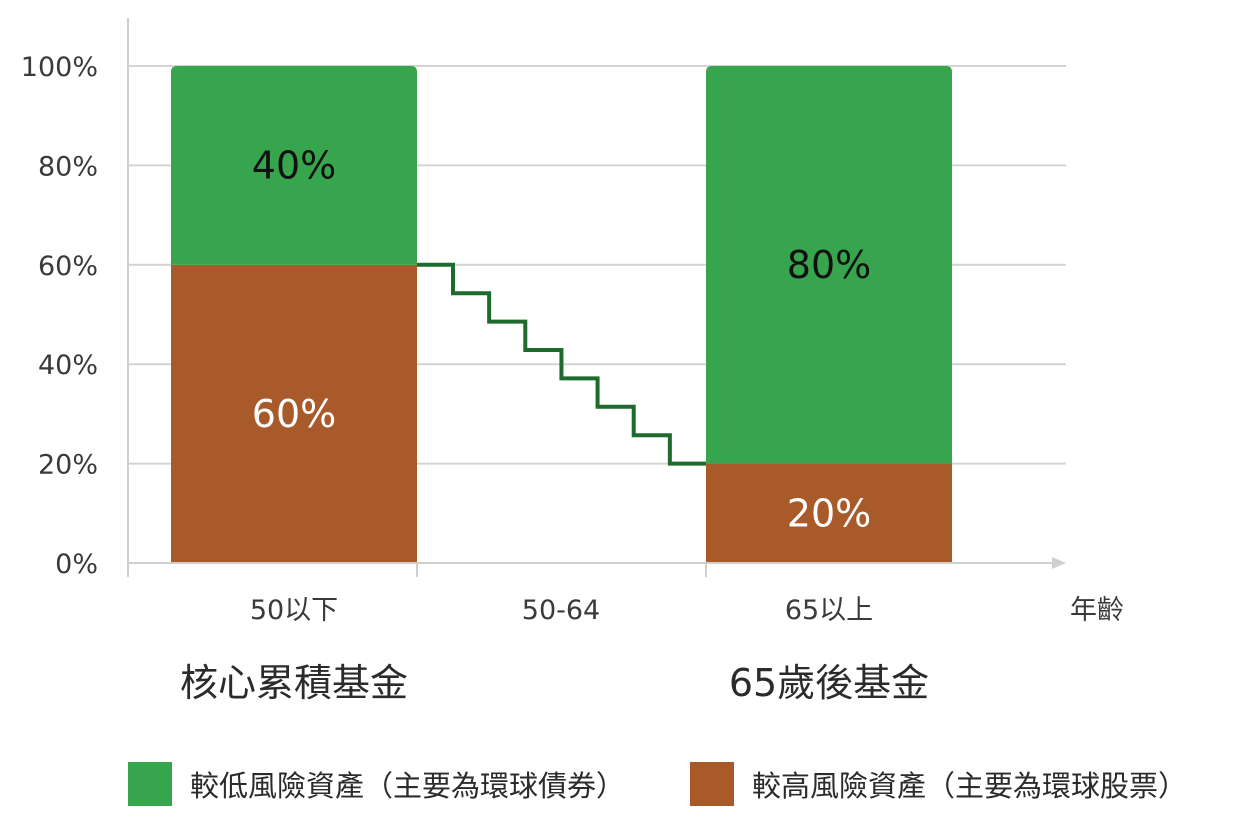  Describe the element at coordinates (150, 784) in the screenshot. I see `legend-swatch-lower-risk` at that location.